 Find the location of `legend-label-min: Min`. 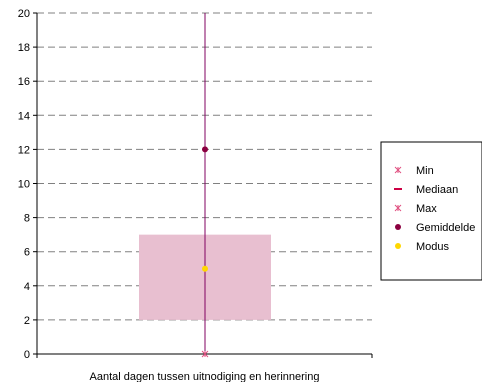

legend-label-min: Min is located at coordinates (425, 171).